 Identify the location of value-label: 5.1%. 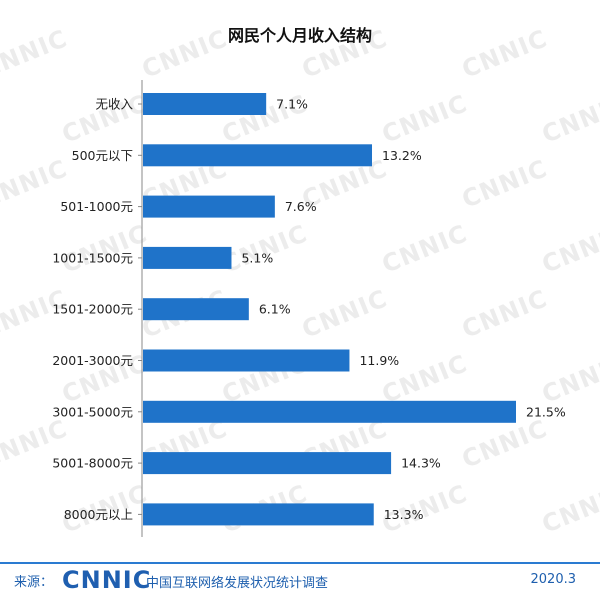
(257, 257).